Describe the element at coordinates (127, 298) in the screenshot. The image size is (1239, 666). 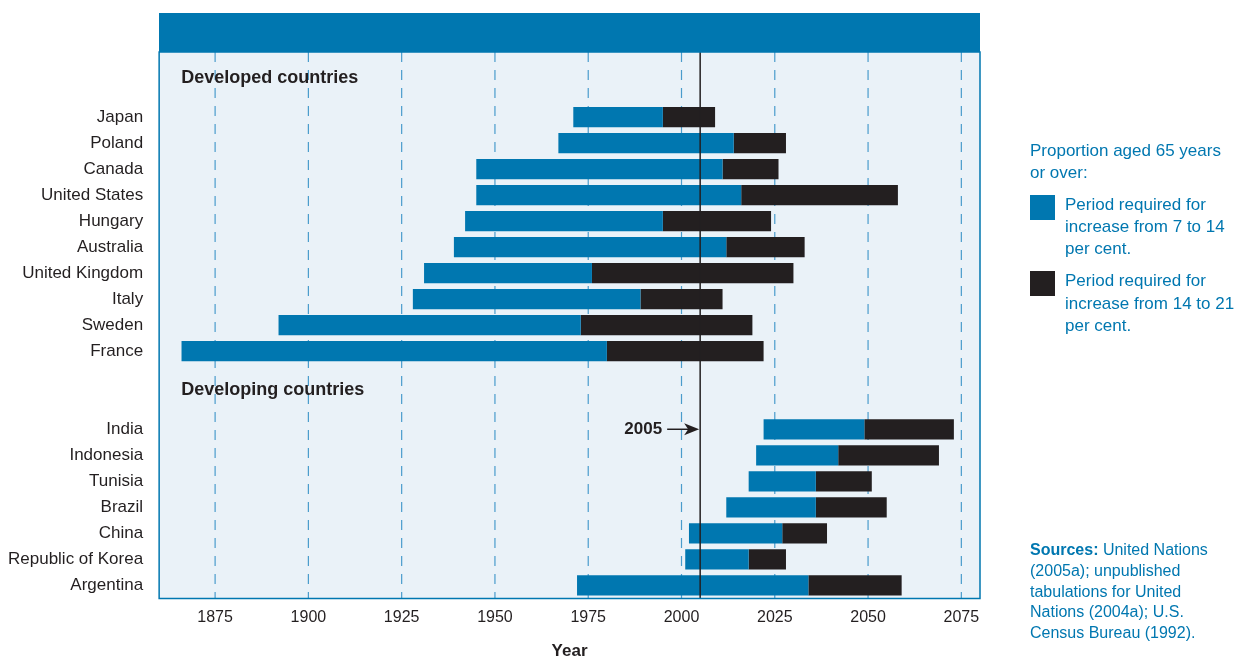
I see `y-tick-label: Italy` at that location.